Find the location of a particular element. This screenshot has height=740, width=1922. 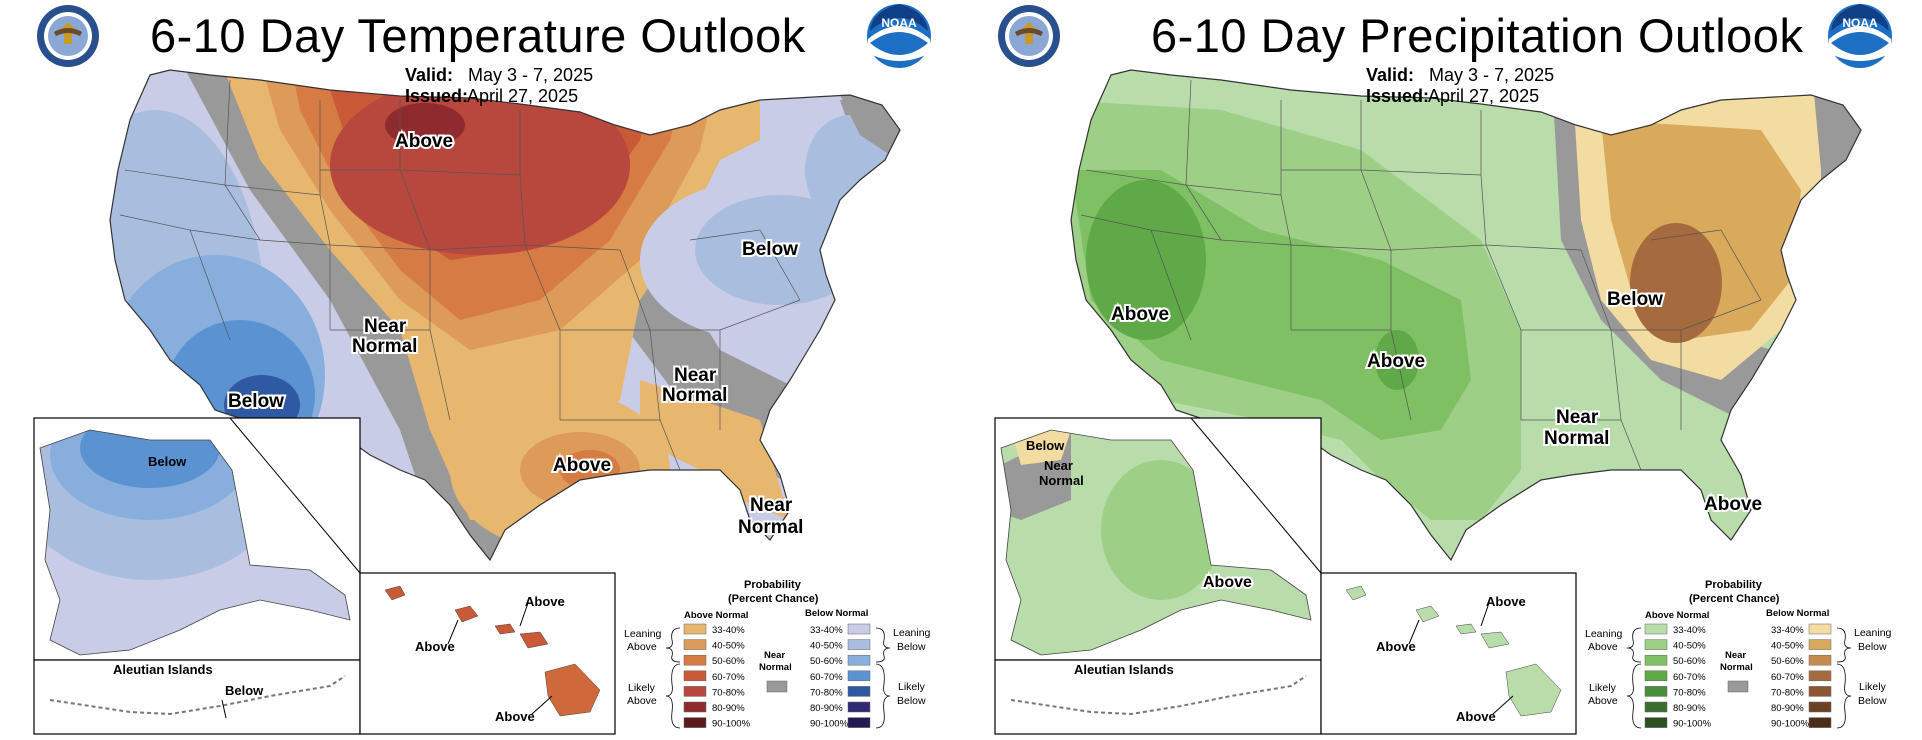

map-label-near-normal-west: Near Normal is located at coordinates (384, 336).